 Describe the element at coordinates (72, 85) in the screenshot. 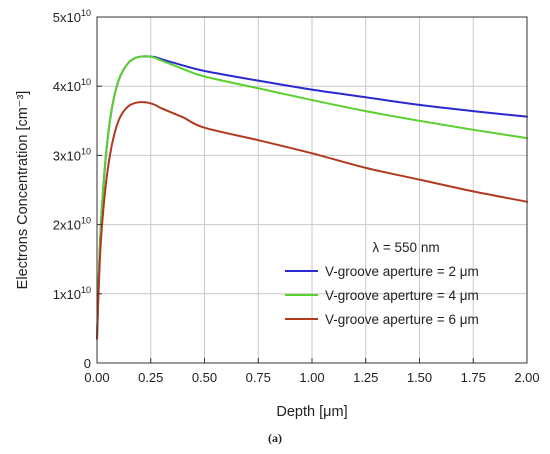

I see `y-tick-label: 4x10¹⁰` at that location.